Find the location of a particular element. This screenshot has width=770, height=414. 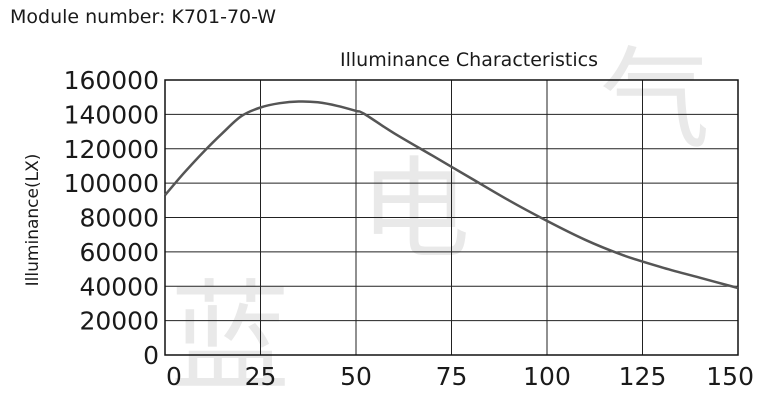

y-tick-label: 0 is located at coordinates (151, 355).